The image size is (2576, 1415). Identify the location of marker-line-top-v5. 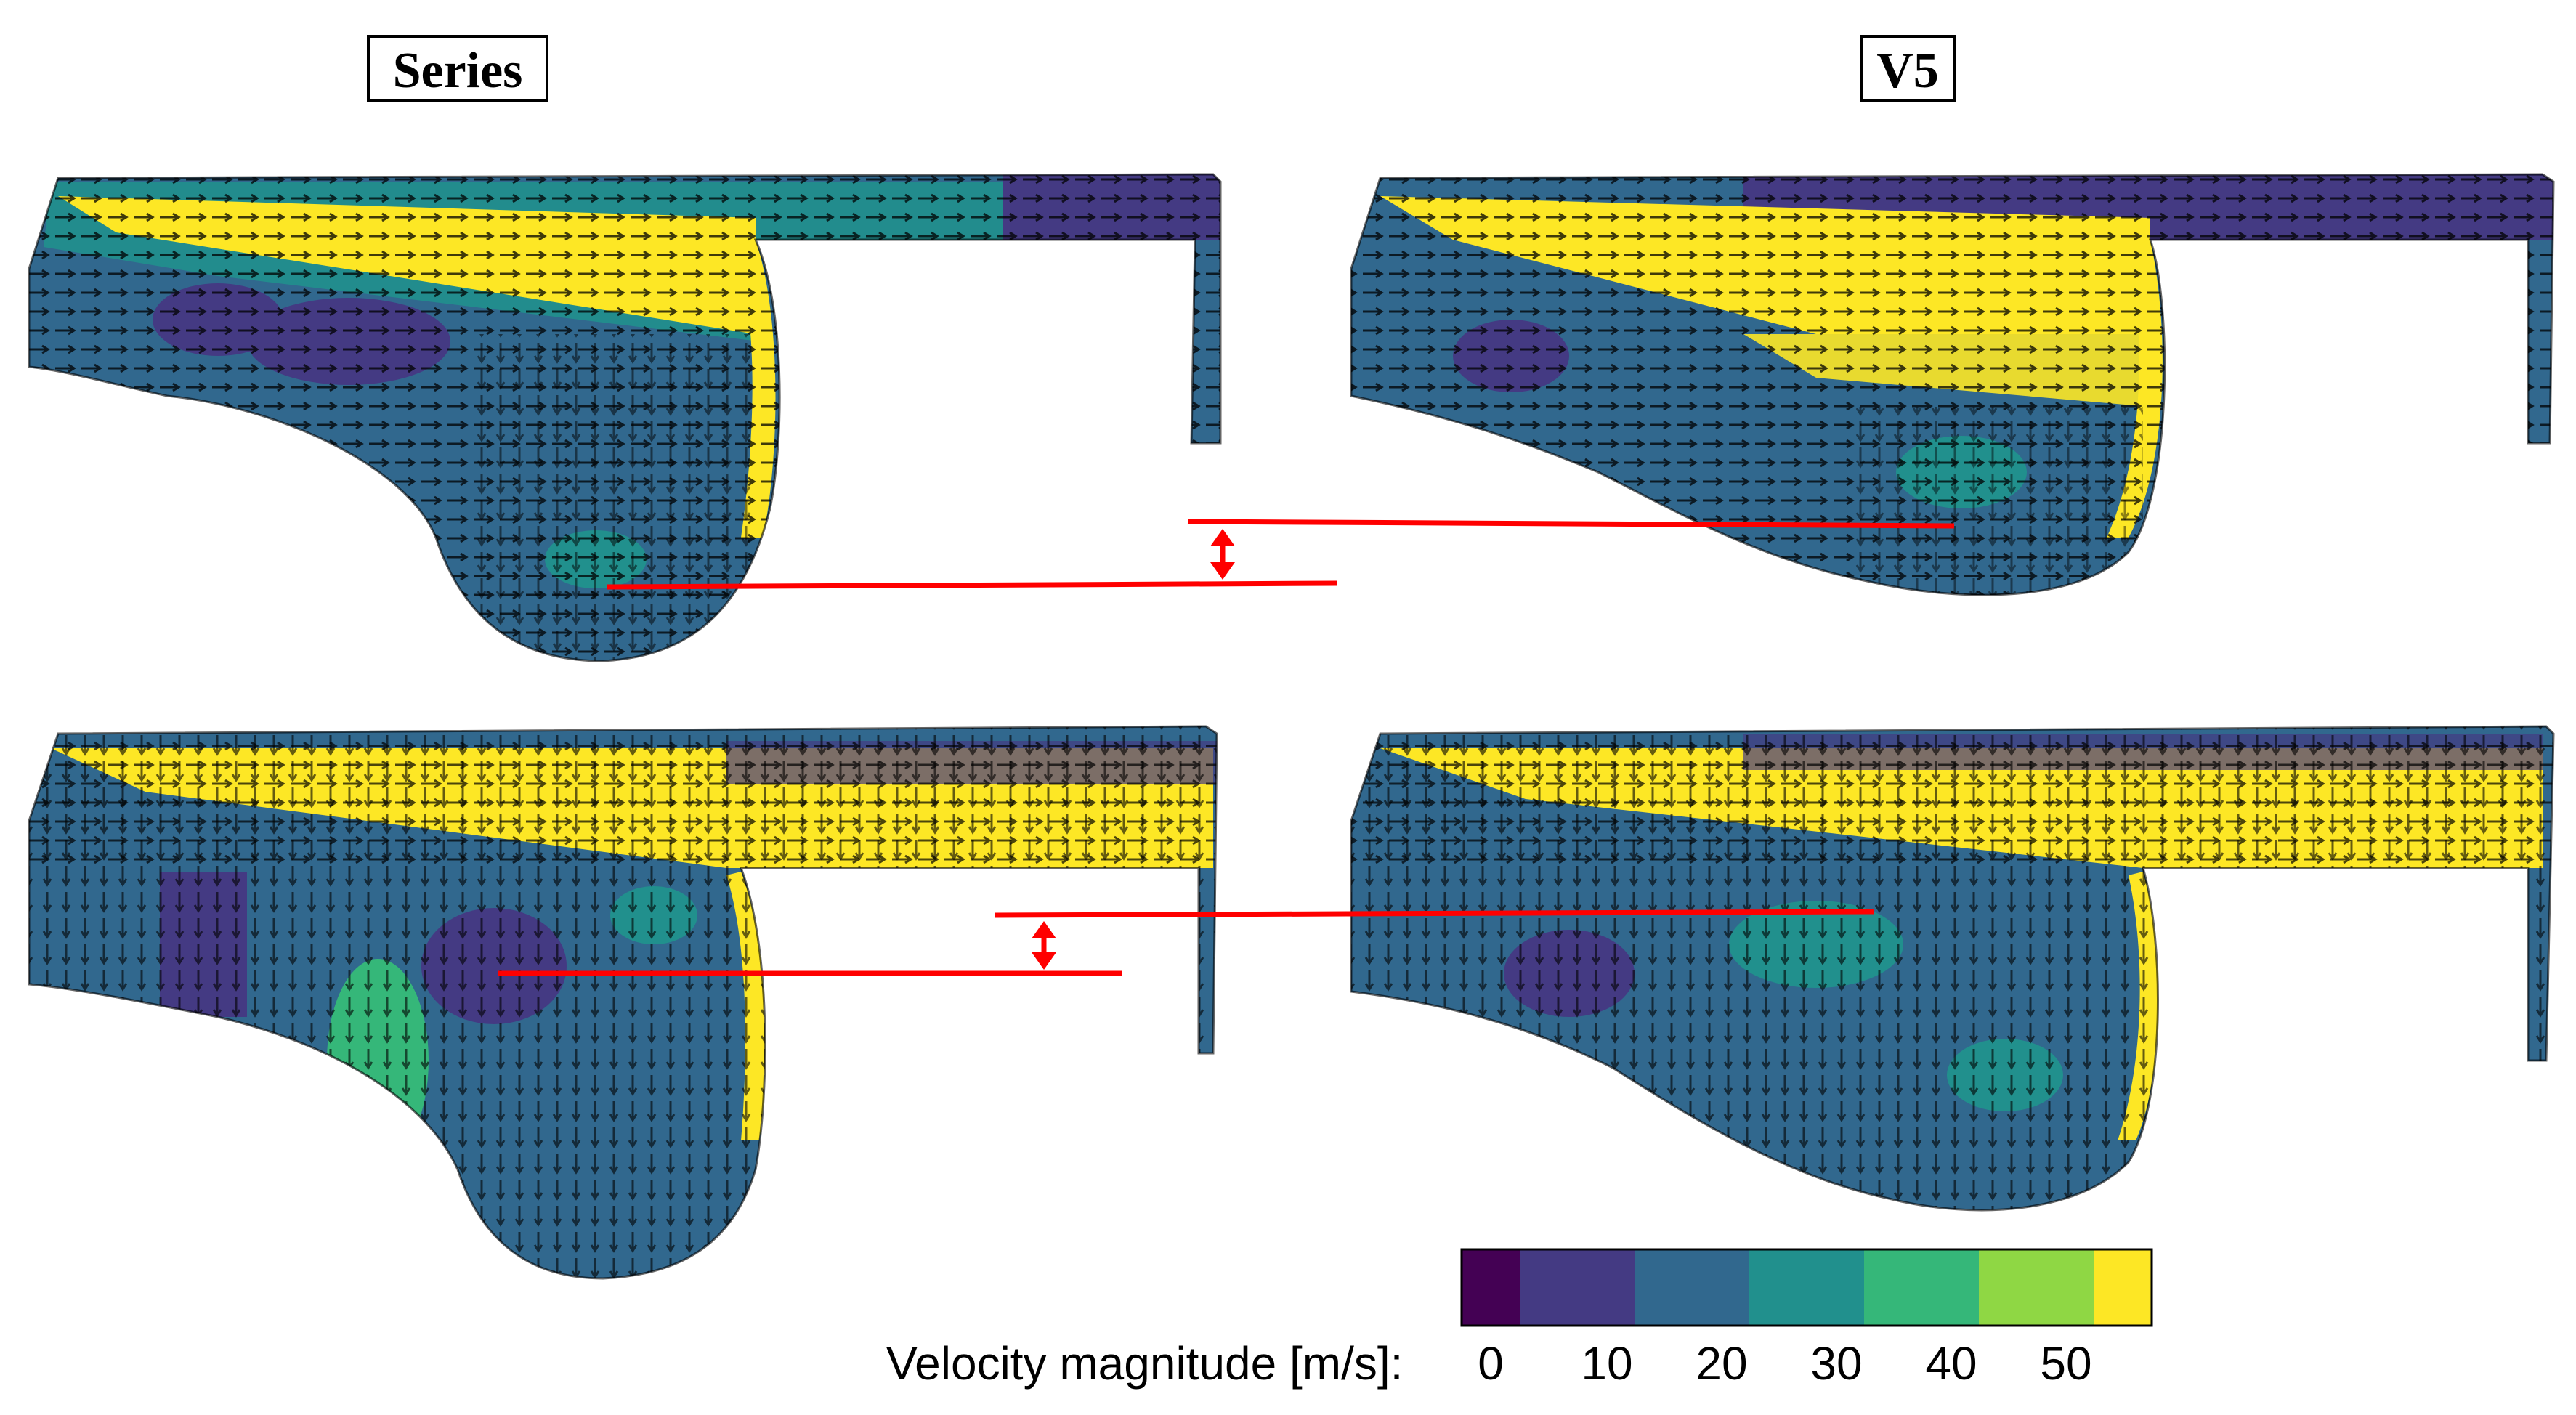
(1571, 524).